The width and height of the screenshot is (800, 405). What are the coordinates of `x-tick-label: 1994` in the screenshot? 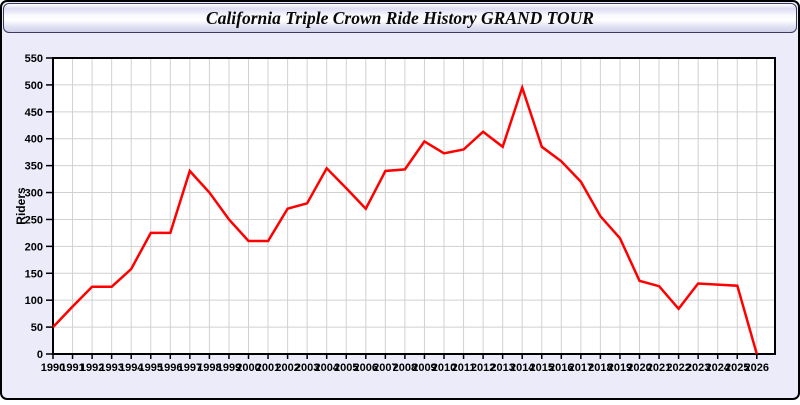 It's located at (131, 368).